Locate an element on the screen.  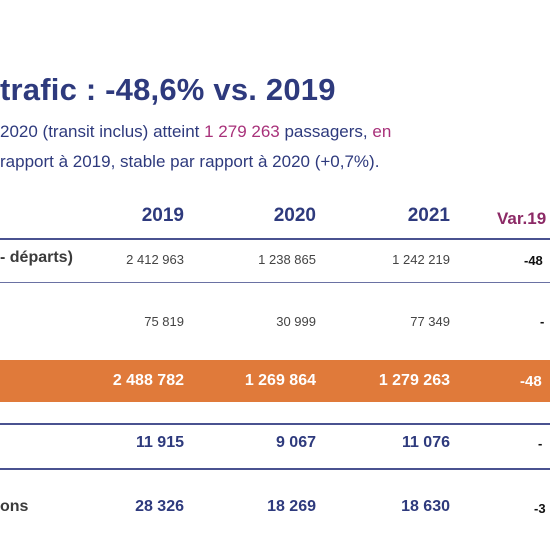
cell-r1-2019: 2 412 963 is located at coordinates (155, 259).